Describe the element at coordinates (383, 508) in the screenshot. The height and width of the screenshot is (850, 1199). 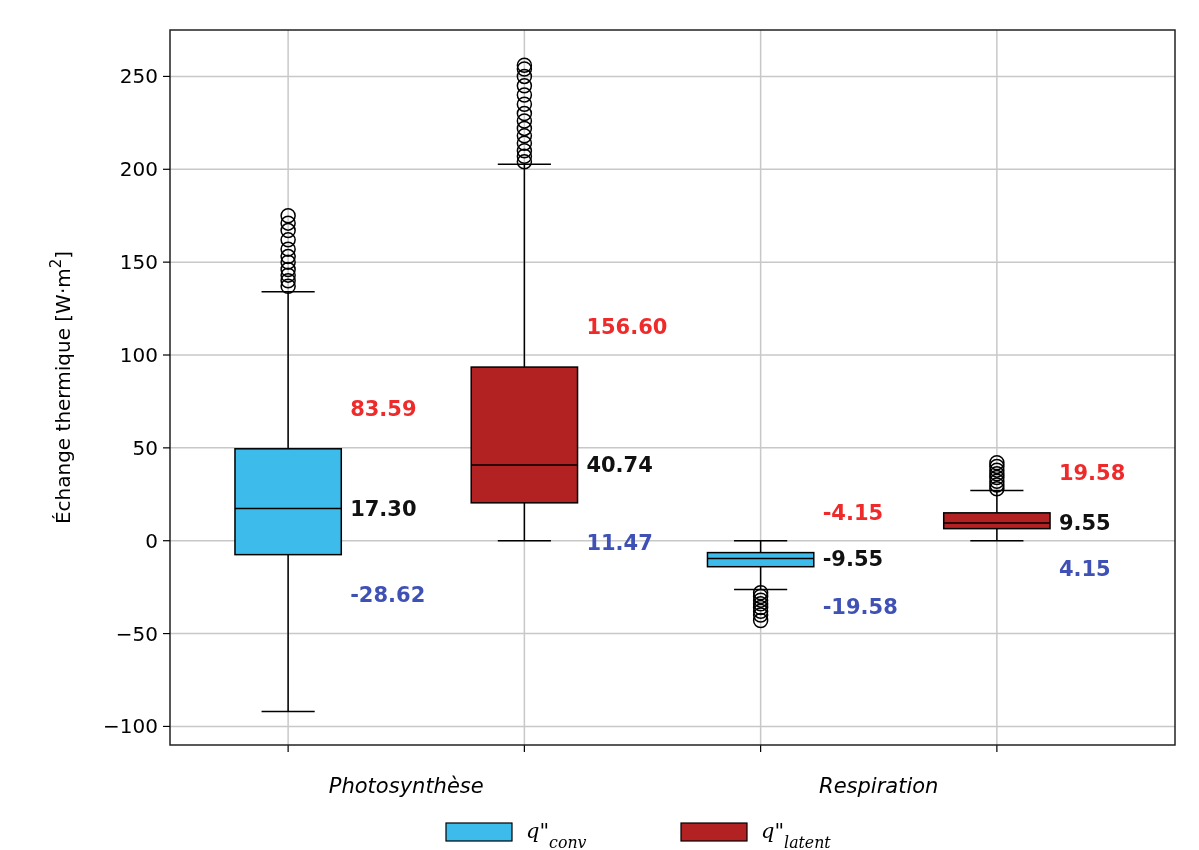
I see `annotation: 17.30` at that location.